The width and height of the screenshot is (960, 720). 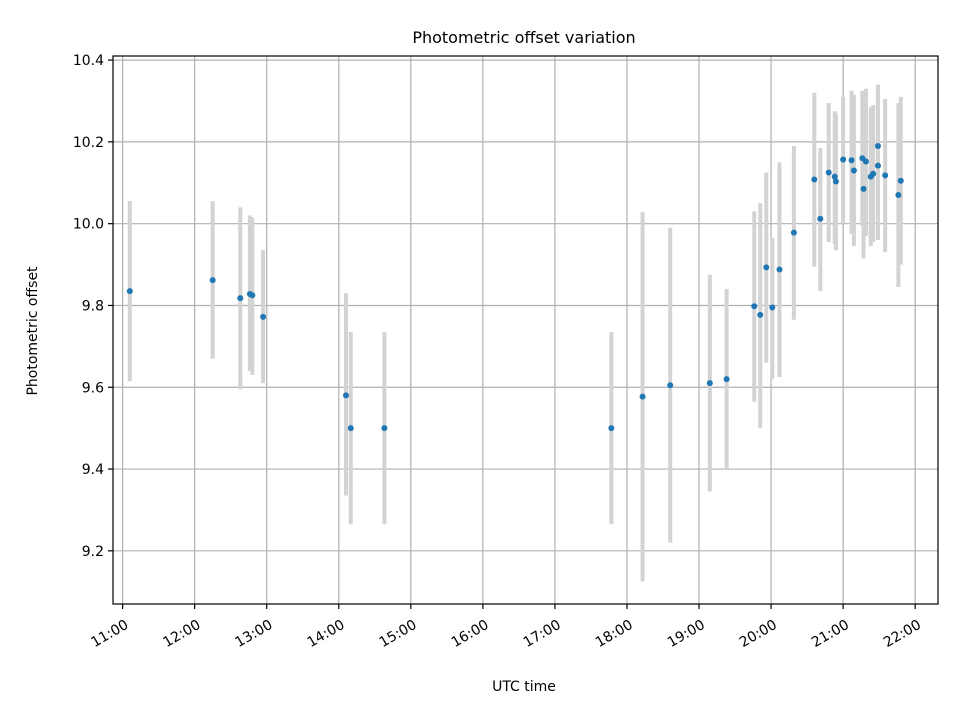 What do you see at coordinates (88, 61) in the screenshot?
I see `y-tick-label: 10.4` at bounding box center [88, 61].